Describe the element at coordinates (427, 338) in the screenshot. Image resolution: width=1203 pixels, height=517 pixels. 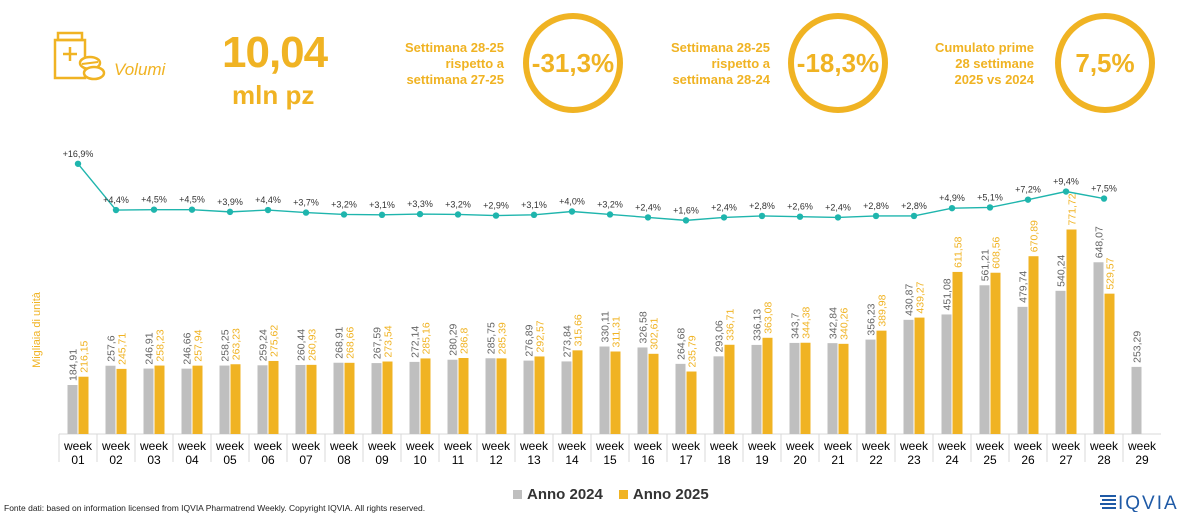
I see `data-label-2025: 285,16` at that location.